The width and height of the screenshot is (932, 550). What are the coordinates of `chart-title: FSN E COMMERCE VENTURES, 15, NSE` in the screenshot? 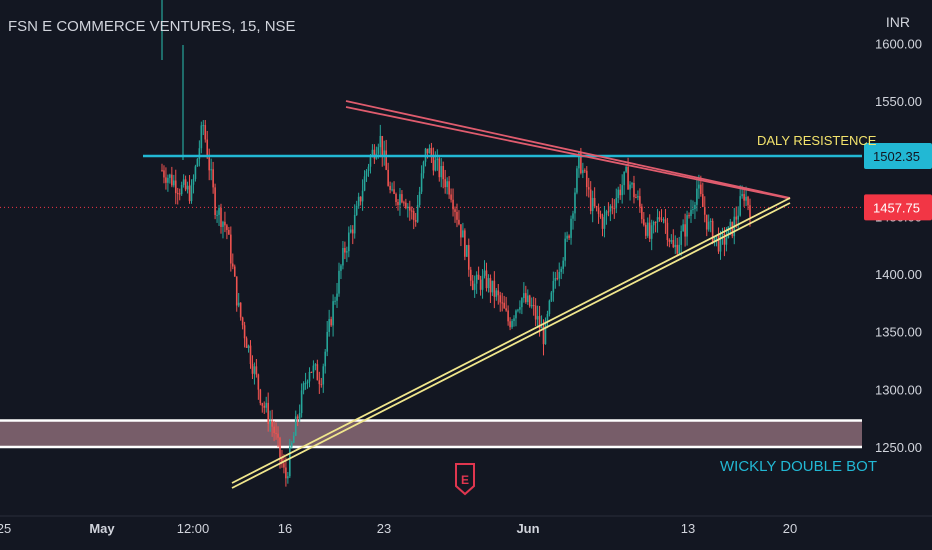 It's located at (152, 26).